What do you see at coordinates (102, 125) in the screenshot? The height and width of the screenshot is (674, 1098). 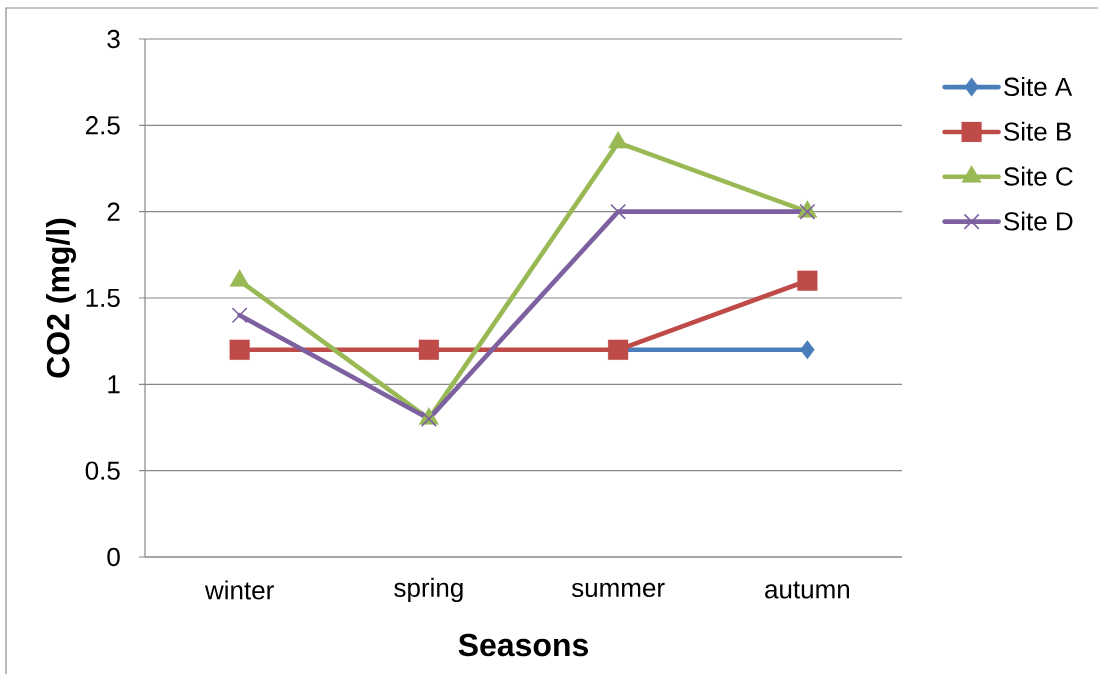 I see `y-tick-label: 2.5` at bounding box center [102, 125].